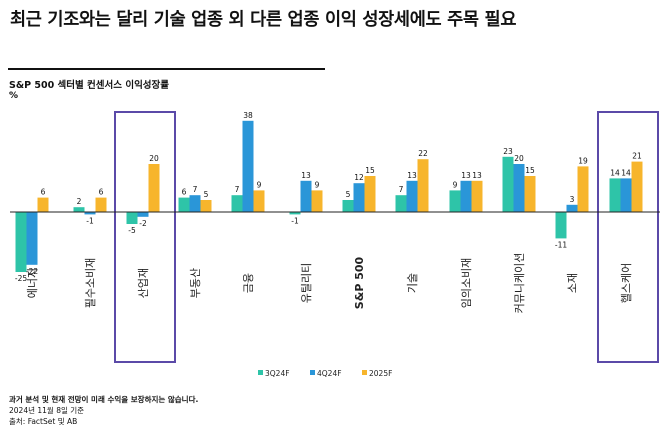  I want to click on data-label: -22, so click(32, 271).